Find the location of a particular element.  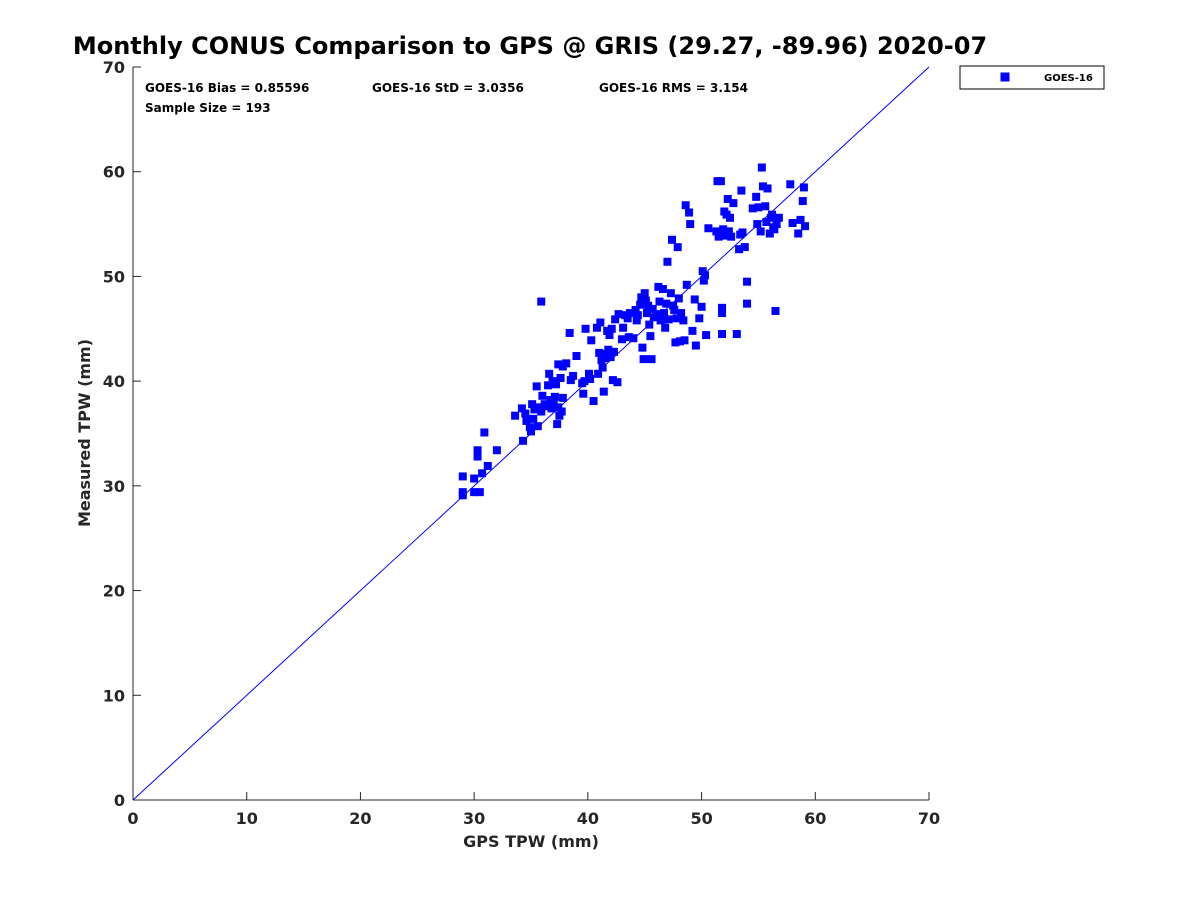

y-tick-label: 70 is located at coordinates (114, 67).